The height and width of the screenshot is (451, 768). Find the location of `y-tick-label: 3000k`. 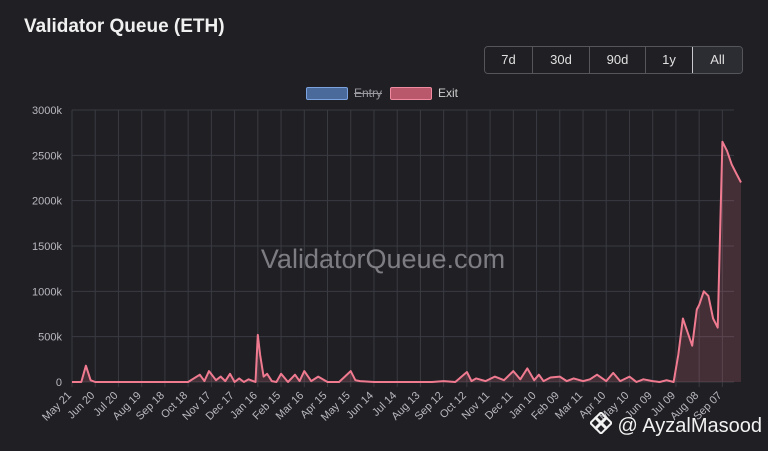

y-tick-label: 3000k is located at coordinates (47, 111).